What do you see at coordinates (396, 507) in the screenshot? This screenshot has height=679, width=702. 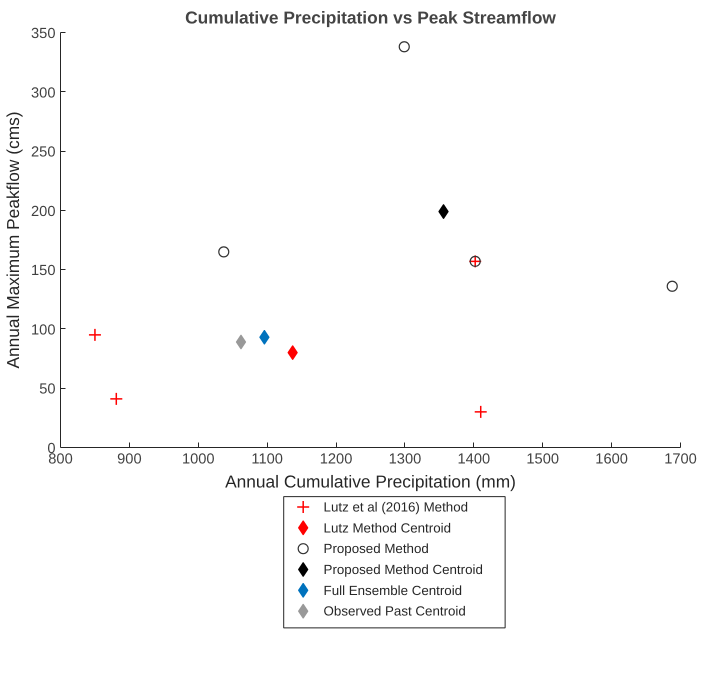 I see `legend-label: Lutz et al (2016) Method` at bounding box center [396, 507].